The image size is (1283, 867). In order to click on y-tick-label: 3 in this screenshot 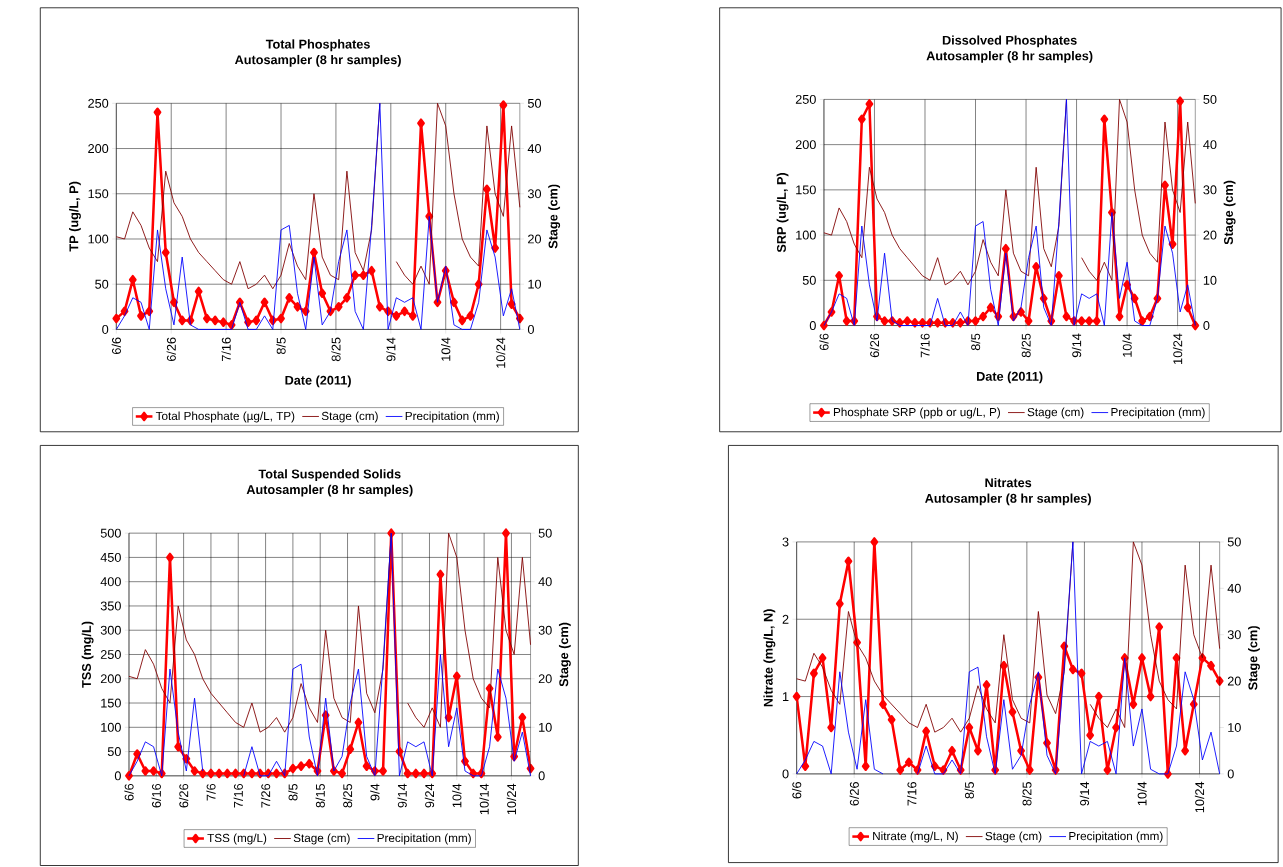, I will do `click(785, 542)`.